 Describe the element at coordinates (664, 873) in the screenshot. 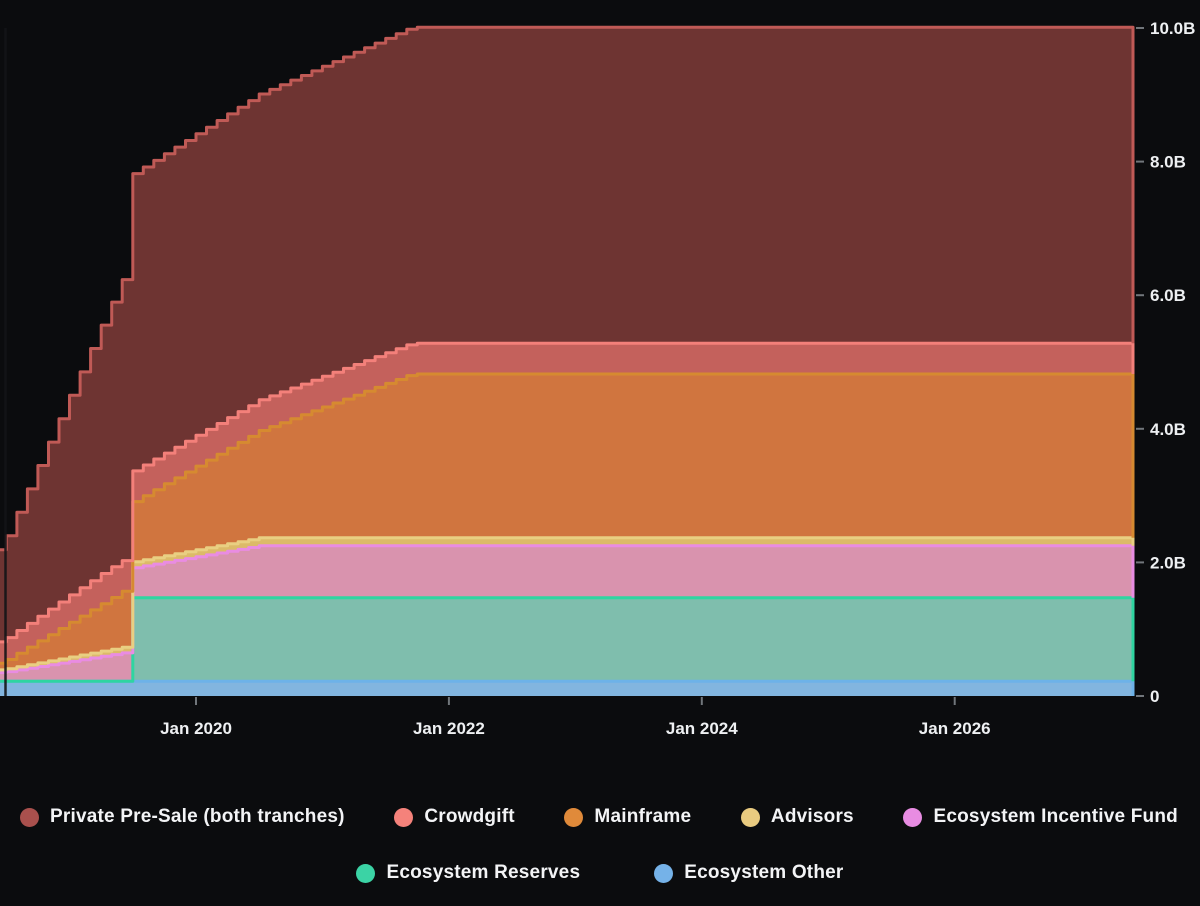

I see `legend-swatch-eco_other` at that location.